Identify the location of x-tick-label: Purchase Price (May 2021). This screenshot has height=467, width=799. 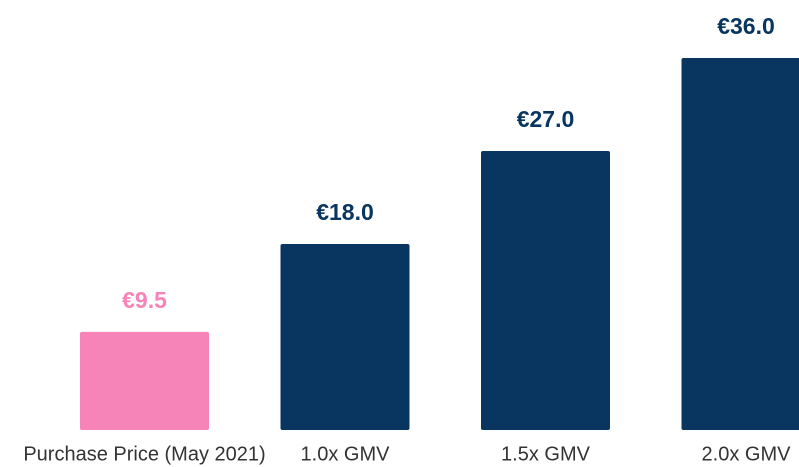
(144, 454).